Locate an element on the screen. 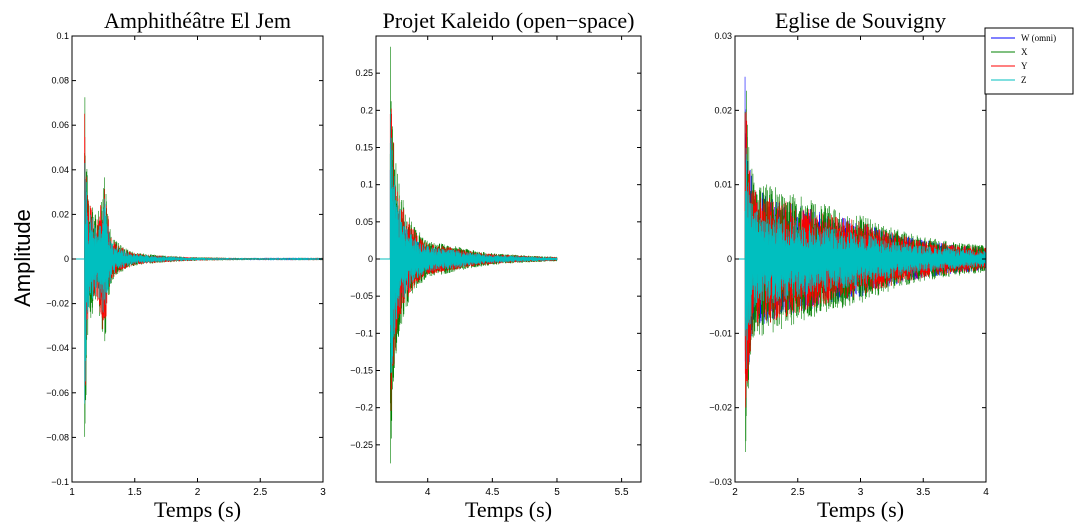 This screenshot has width=1077, height=528. series-group is located at coordinates (467, 255).